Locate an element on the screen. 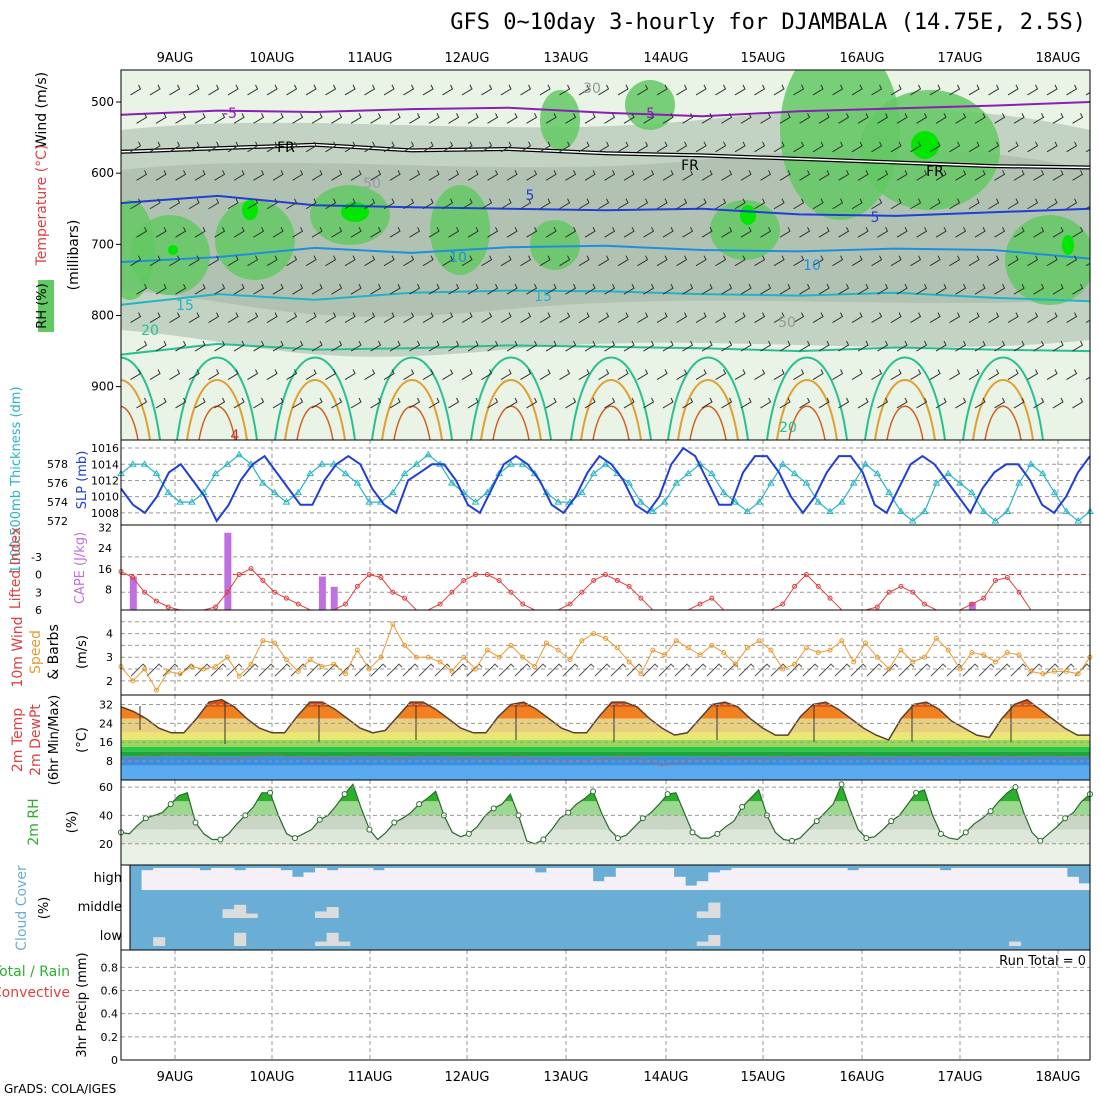 The image size is (1100, 1100). precip-tick-label: 0.8 is located at coordinates (110, 967).